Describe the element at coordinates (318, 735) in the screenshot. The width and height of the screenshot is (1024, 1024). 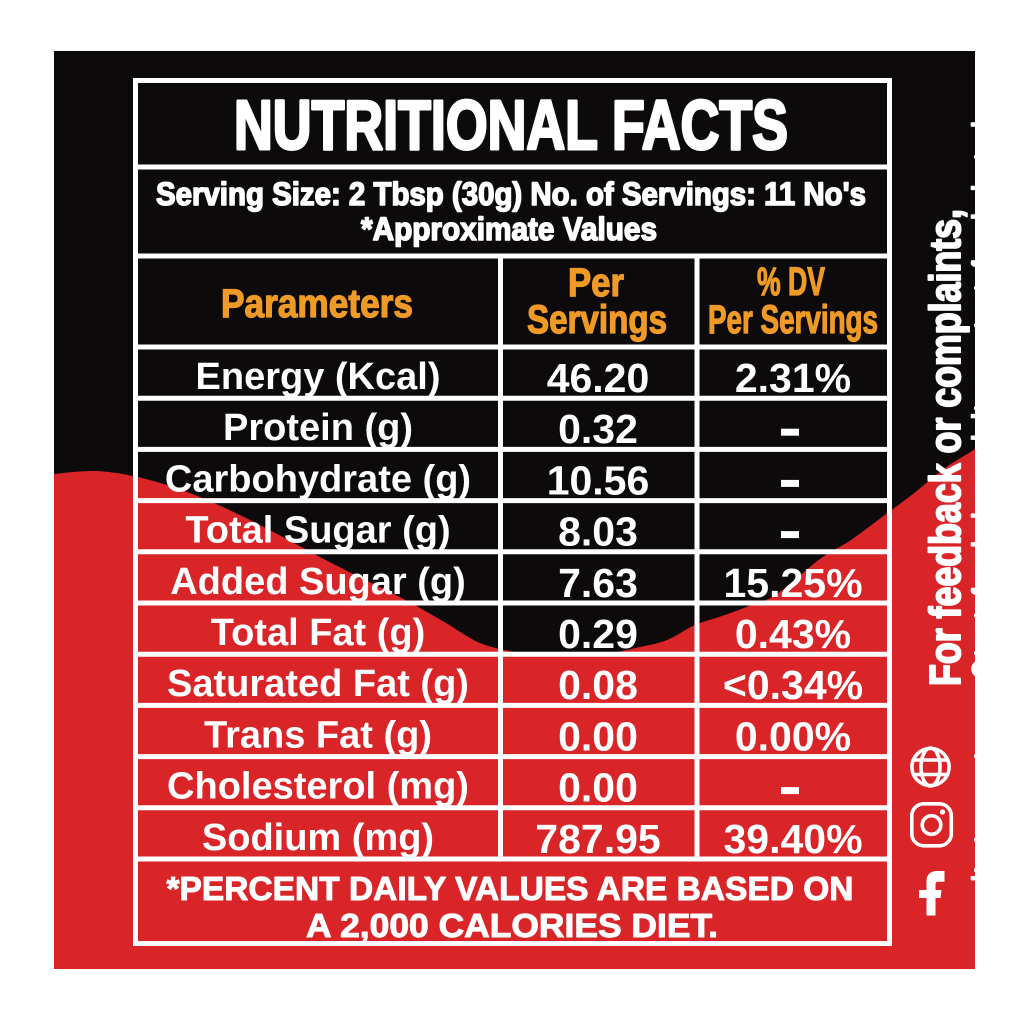
I see `svg-text: Trans Fat (g)` at that location.